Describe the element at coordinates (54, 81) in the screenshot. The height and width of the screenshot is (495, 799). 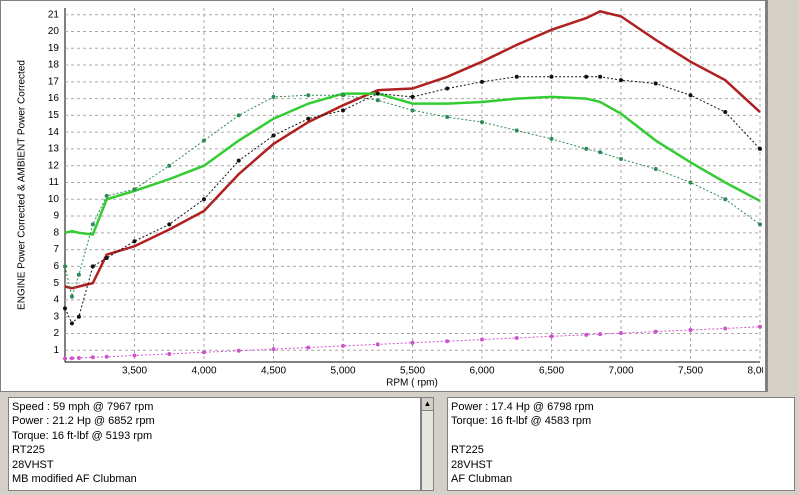
I see `y-tick-label: 17` at that location.